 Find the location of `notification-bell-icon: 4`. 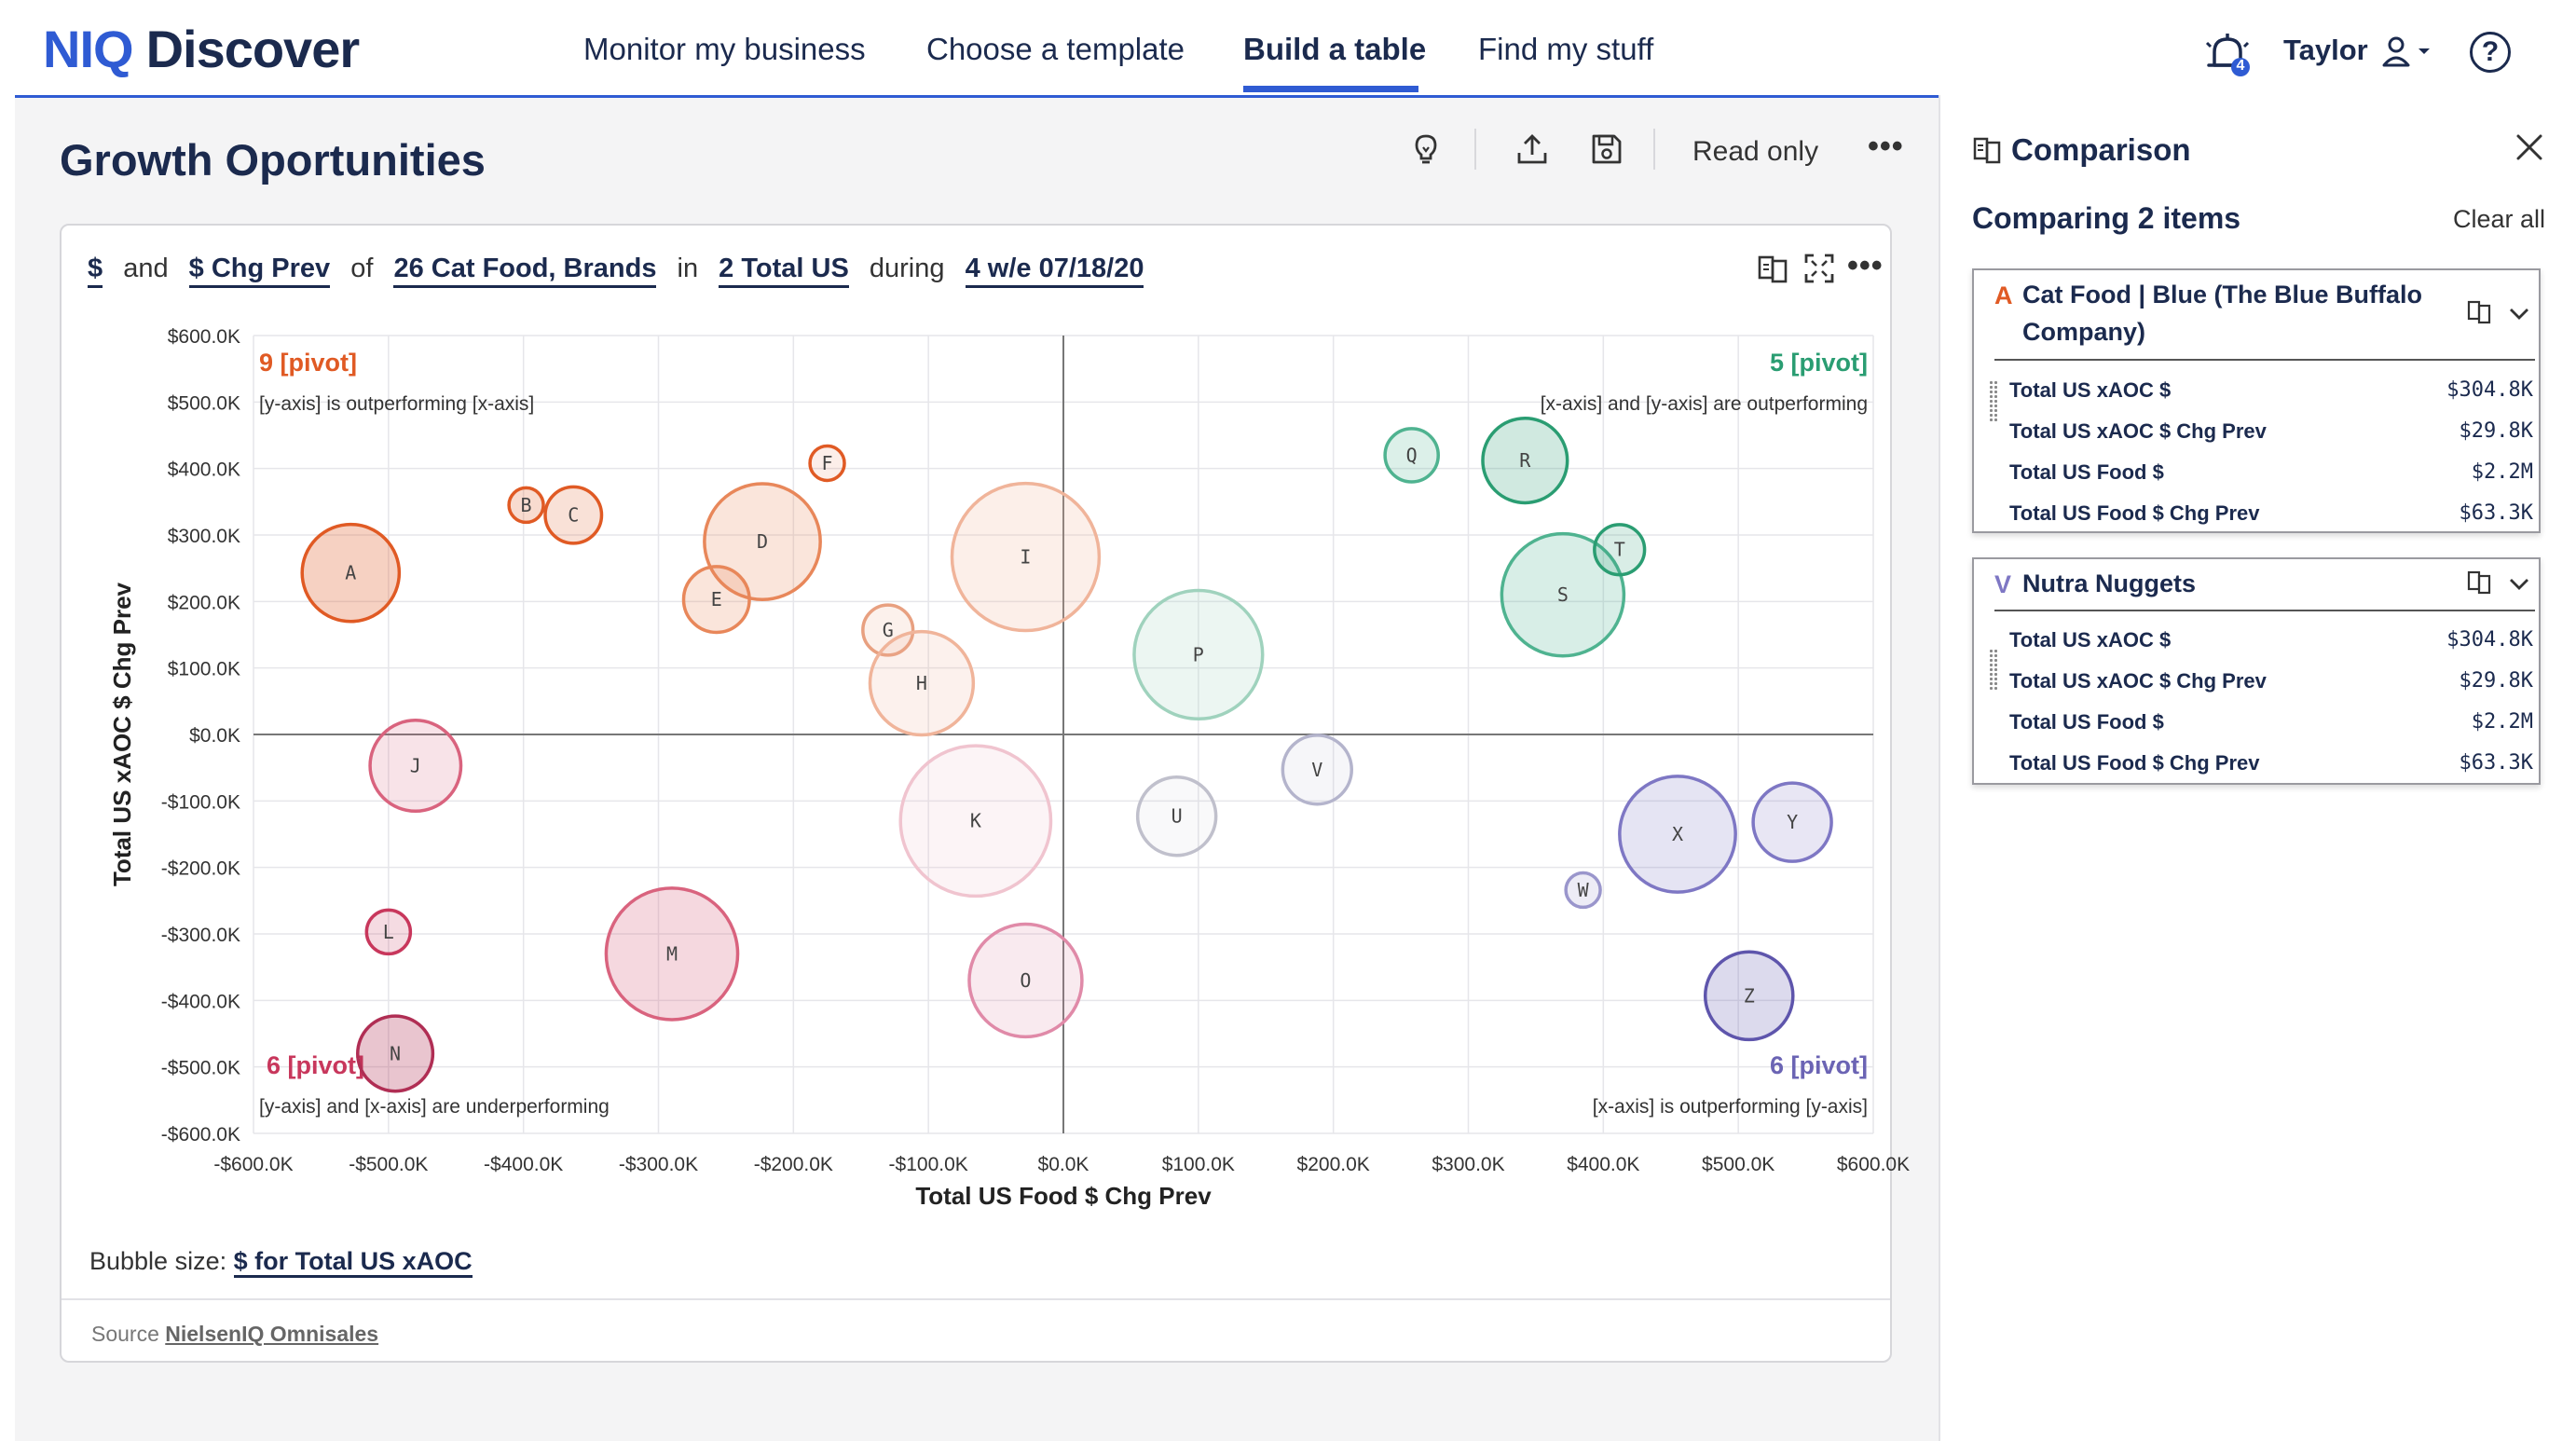

notification-bell-icon: 4 is located at coordinates (2227, 54).